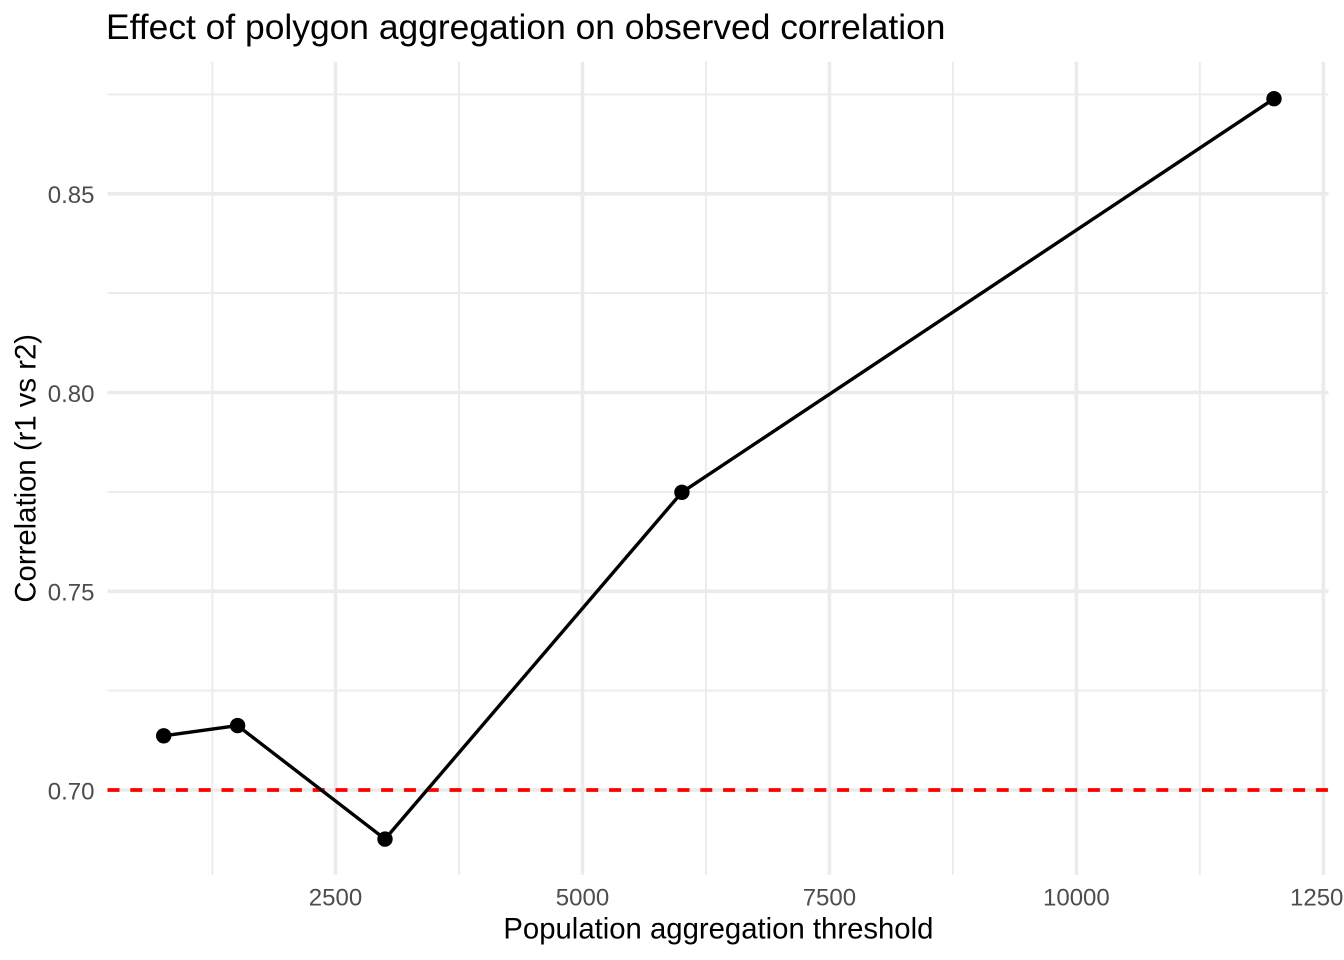 The image size is (1344, 960). Describe the element at coordinates (829, 898) in the screenshot. I see `svg-text: 7500` at that location.